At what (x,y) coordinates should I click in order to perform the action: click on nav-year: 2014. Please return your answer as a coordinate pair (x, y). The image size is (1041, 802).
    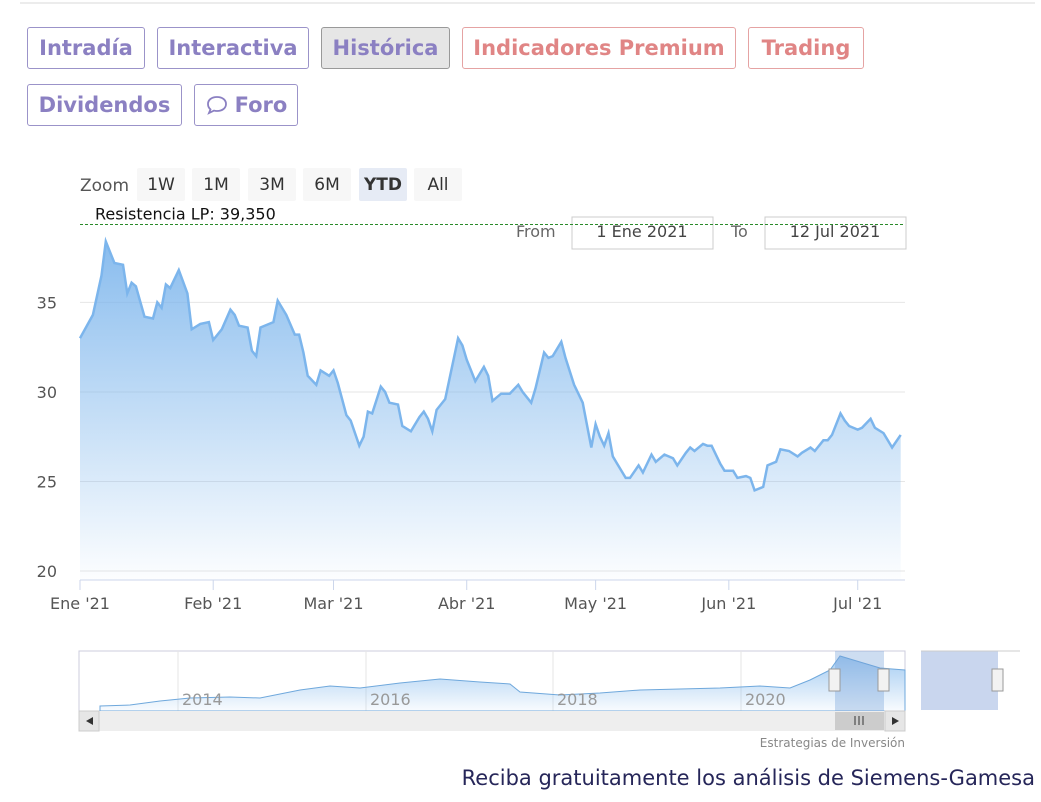
    Looking at the image, I should click on (202, 699).